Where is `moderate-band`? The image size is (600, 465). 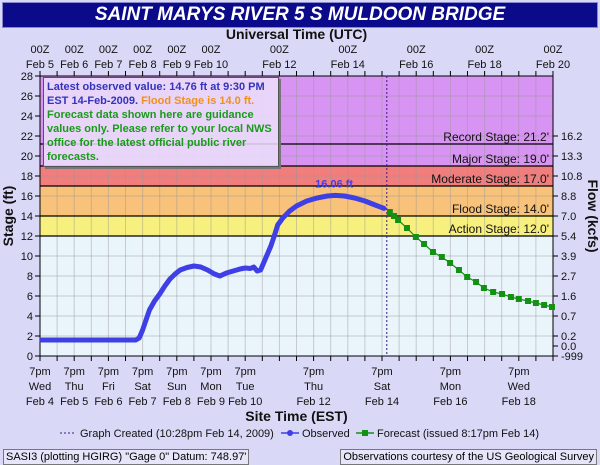
moderate-band is located at coordinates (296, 176).